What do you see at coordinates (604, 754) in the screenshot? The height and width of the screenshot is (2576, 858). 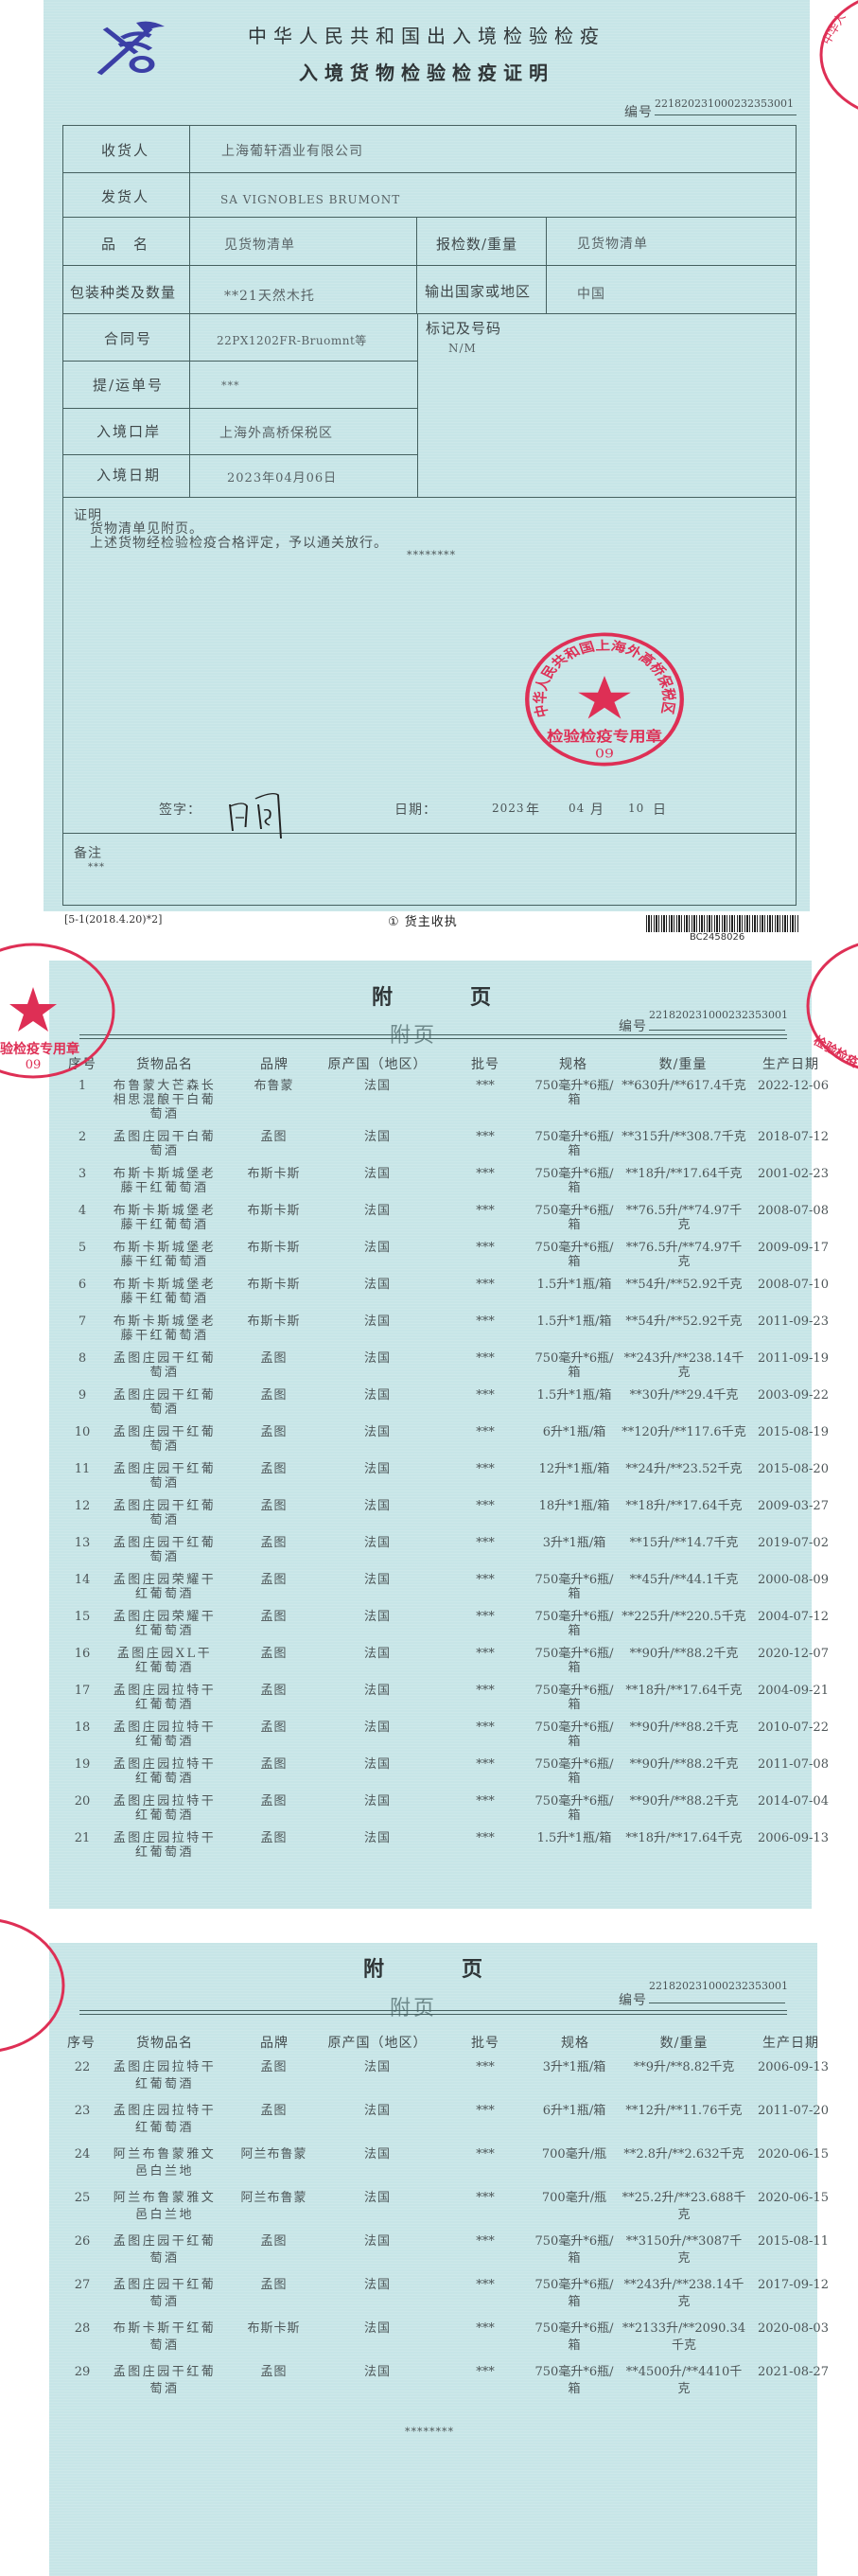 I see `seal-code: 09` at bounding box center [604, 754].